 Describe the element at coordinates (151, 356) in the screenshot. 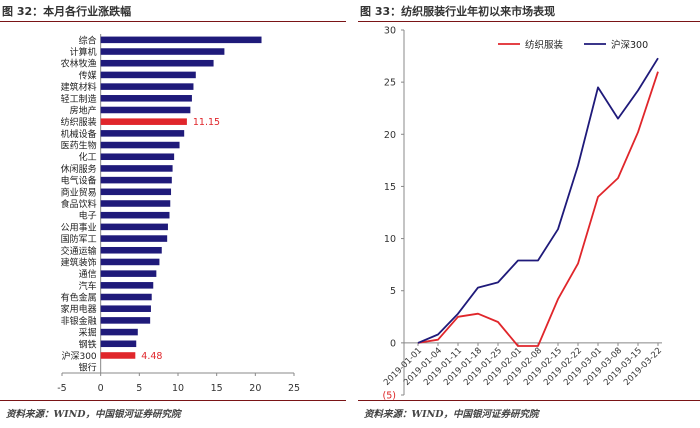

I see `data-label: 4.48` at that location.